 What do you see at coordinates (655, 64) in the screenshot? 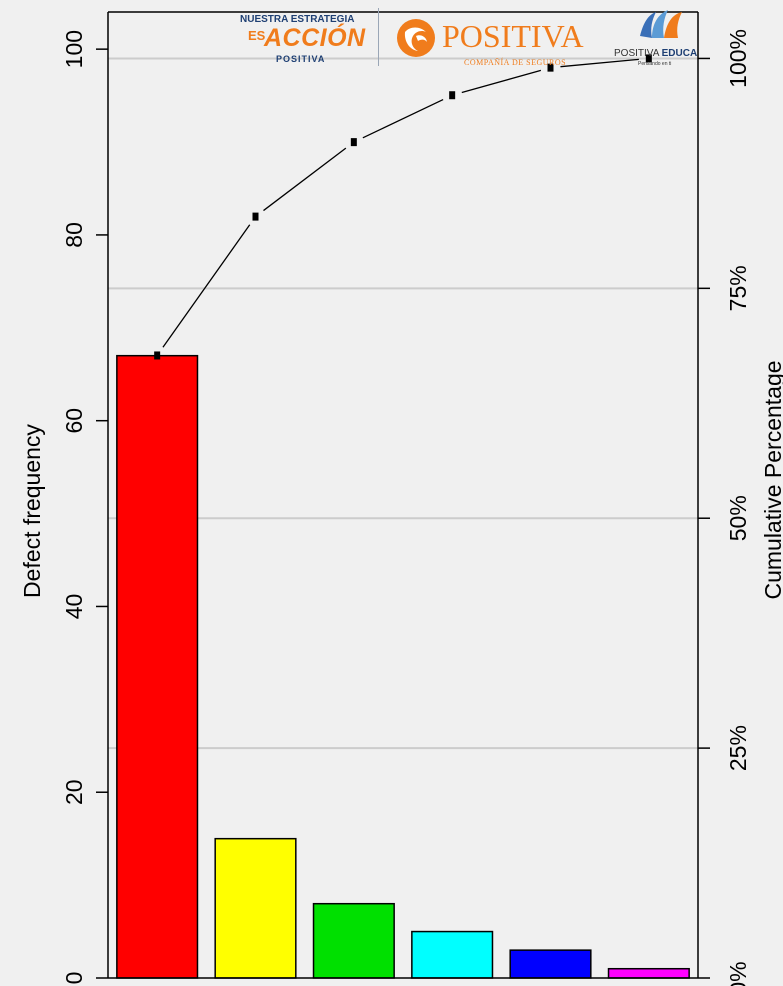
I see `educa-logo-tagline: Pensando en ti` at bounding box center [655, 64].